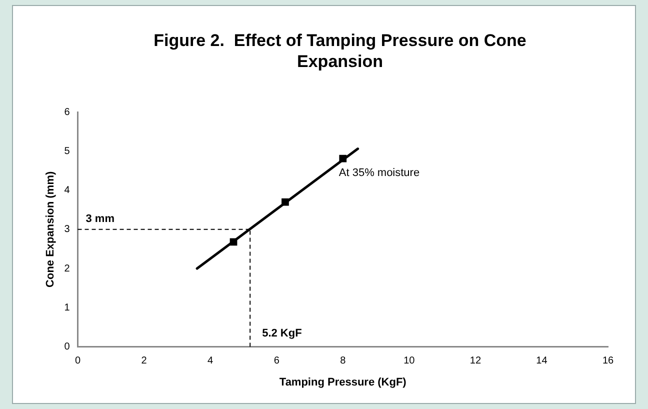 The image size is (648, 409). What do you see at coordinates (67, 268) in the screenshot?
I see `y-tick-label: 2` at bounding box center [67, 268].